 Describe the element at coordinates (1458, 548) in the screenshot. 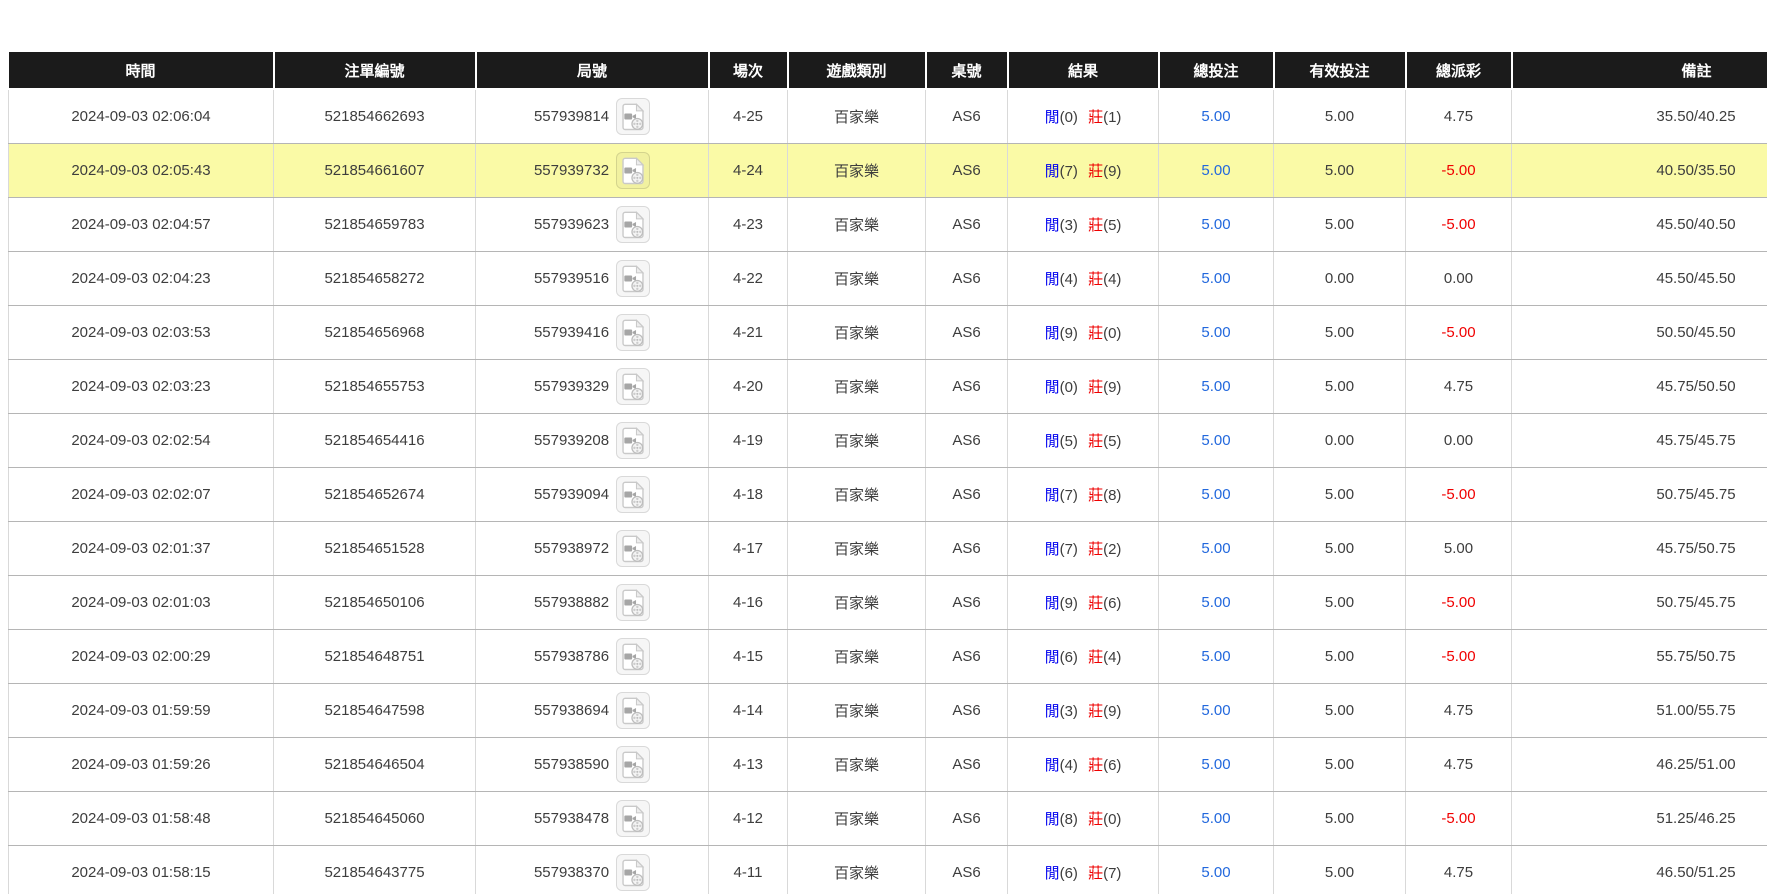

I see `cell-payout: 5.00` at that location.